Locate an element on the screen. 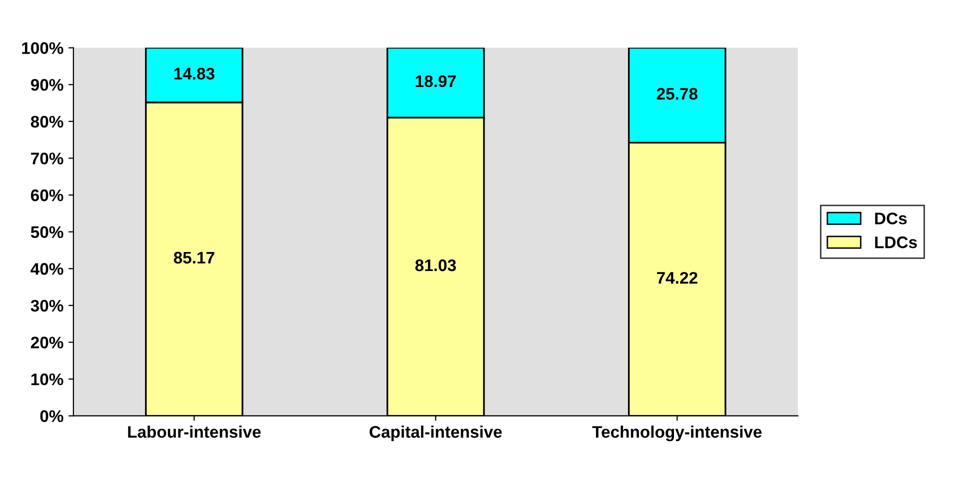 The width and height of the screenshot is (979, 478). data-label: 85.17 is located at coordinates (194, 258).